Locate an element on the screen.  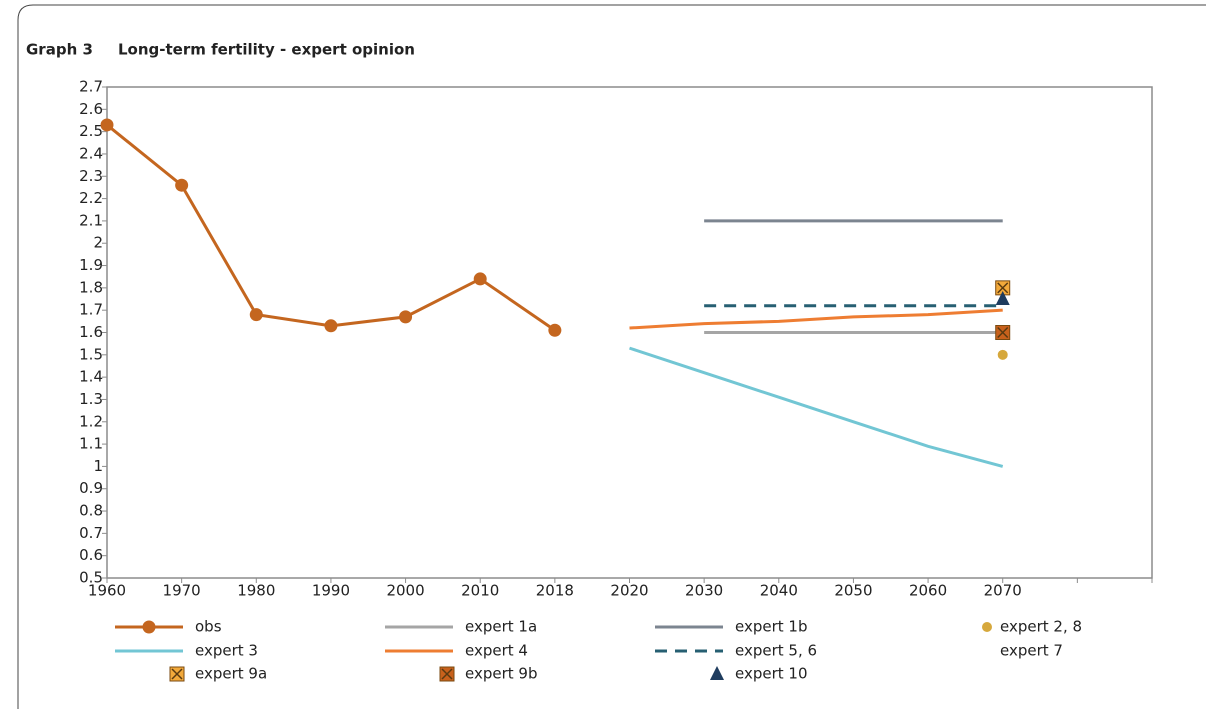
legend-label: expert 1b is located at coordinates (771, 627).